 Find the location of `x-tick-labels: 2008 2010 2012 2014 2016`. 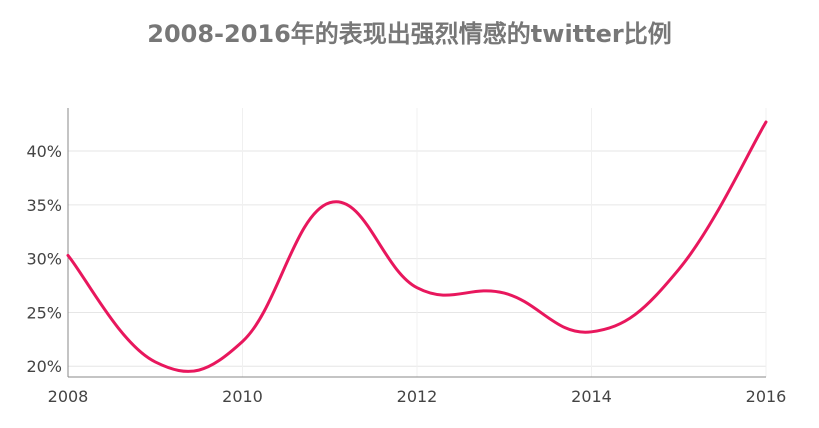

x-tick-labels: 2008 2010 2012 2014 2016 is located at coordinates (417, 396).